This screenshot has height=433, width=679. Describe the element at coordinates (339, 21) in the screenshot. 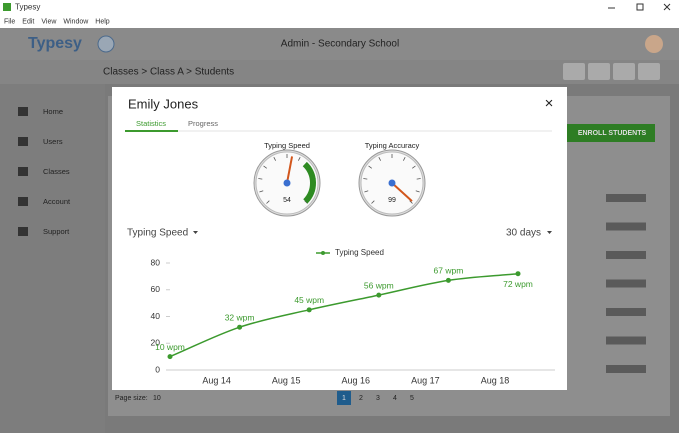

I see `menu-bar` at that location.